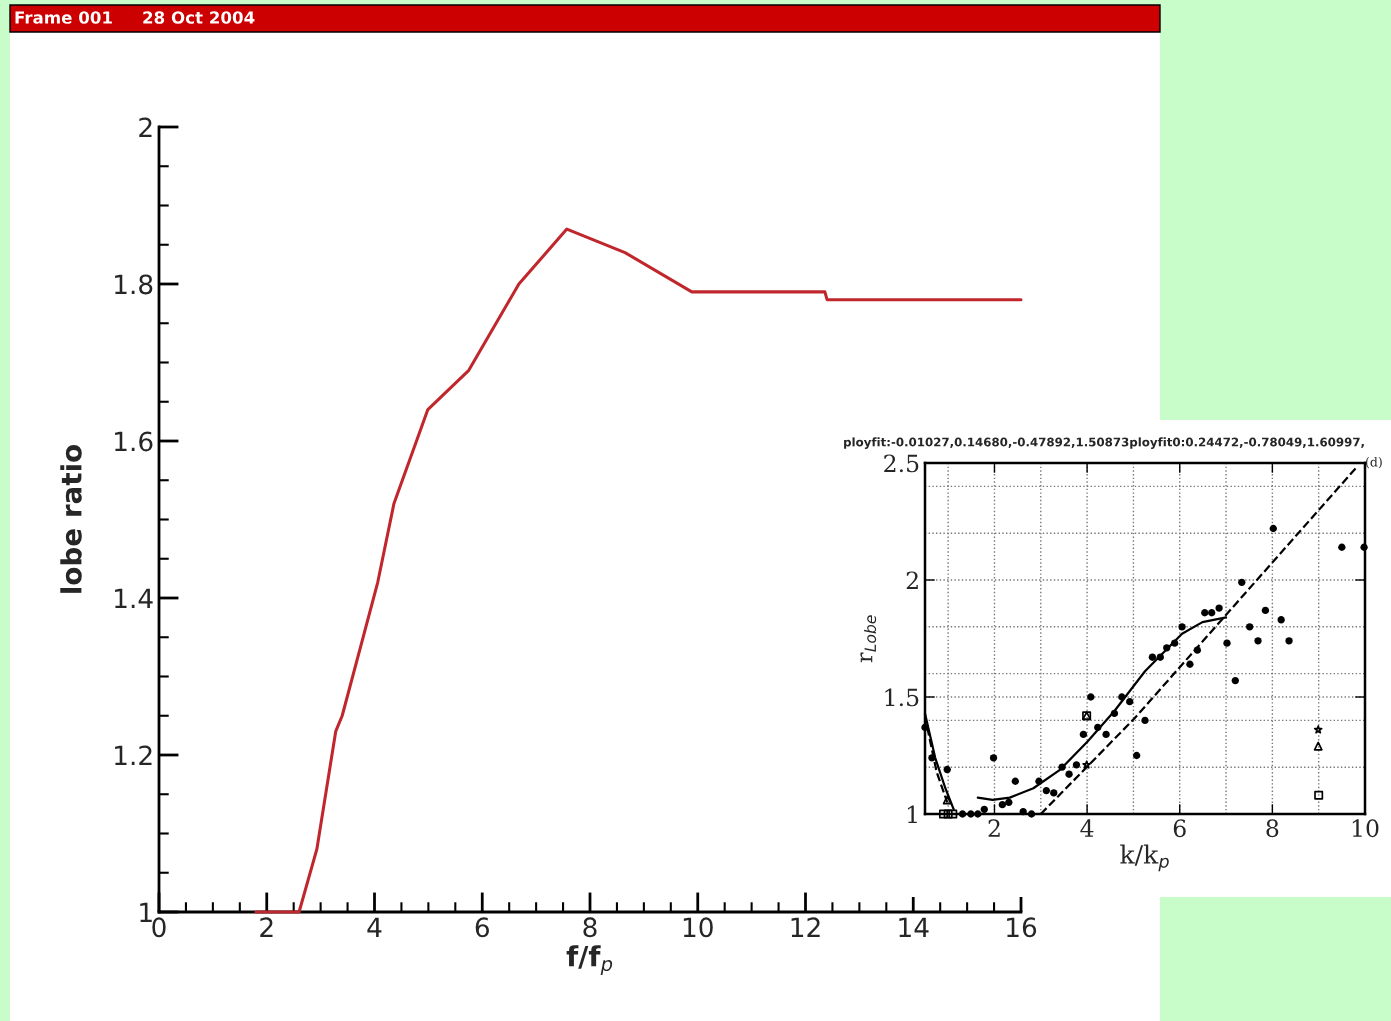  Describe the element at coordinates (134, 284) in the screenshot. I see `y-tick-label: 1.8` at that location.